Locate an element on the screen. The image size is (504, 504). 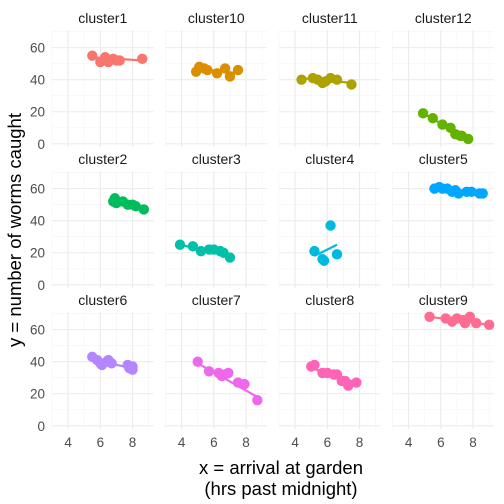
facet-panel-cluster6: cluster6 is located at coordinates (102, 360).